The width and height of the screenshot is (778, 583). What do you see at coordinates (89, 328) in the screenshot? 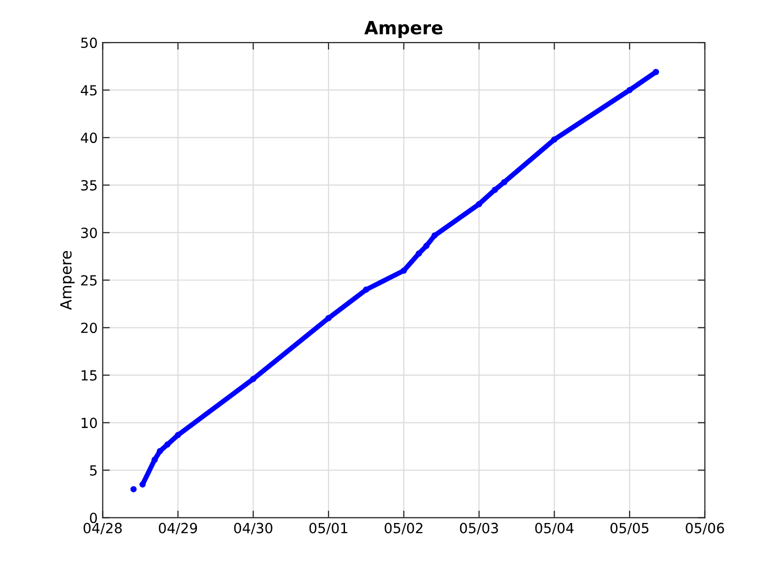
I see `y-tick-label: 20` at bounding box center [89, 328].